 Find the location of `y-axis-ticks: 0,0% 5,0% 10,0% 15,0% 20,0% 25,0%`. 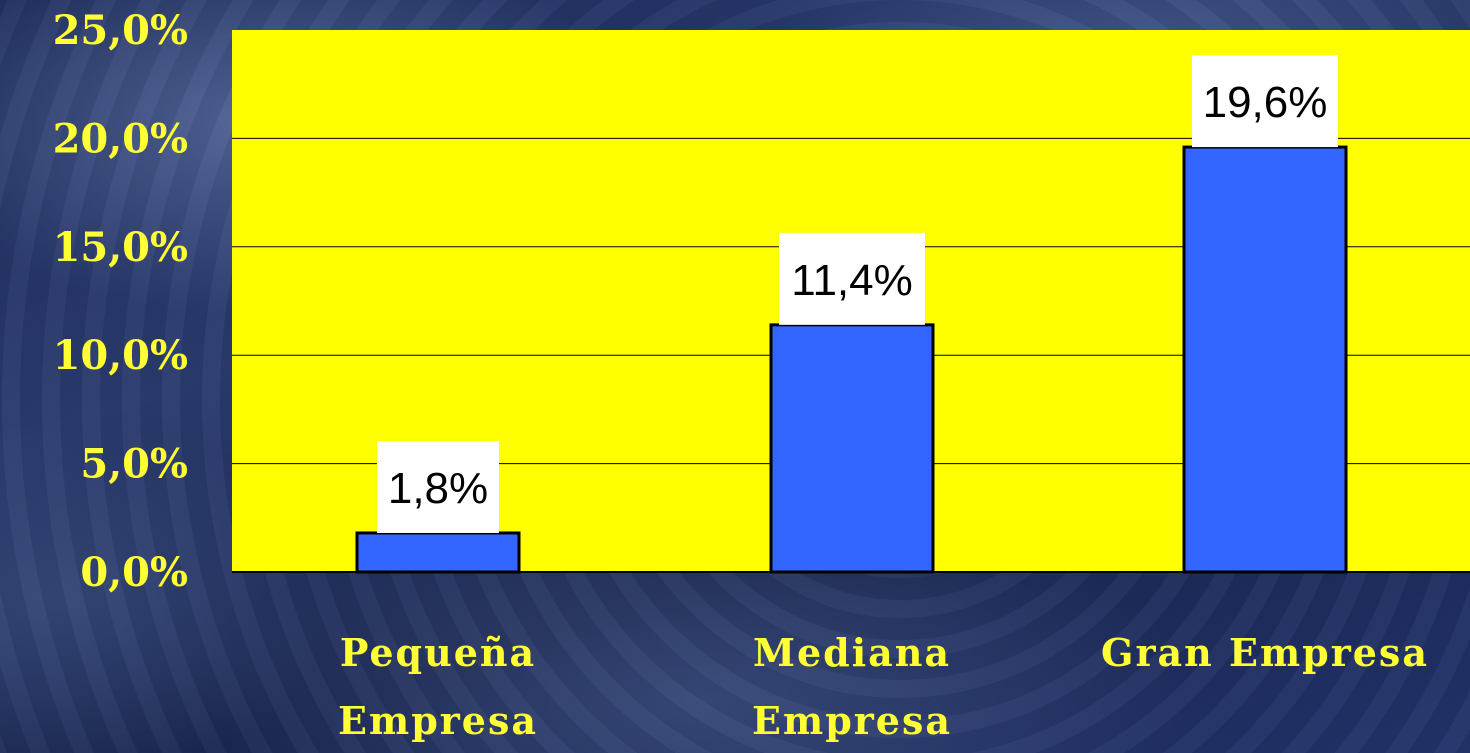

y-axis-ticks: 0,0% 5,0% 10,0% 15,0% 20,0% 25,0% is located at coordinates (120, 301).